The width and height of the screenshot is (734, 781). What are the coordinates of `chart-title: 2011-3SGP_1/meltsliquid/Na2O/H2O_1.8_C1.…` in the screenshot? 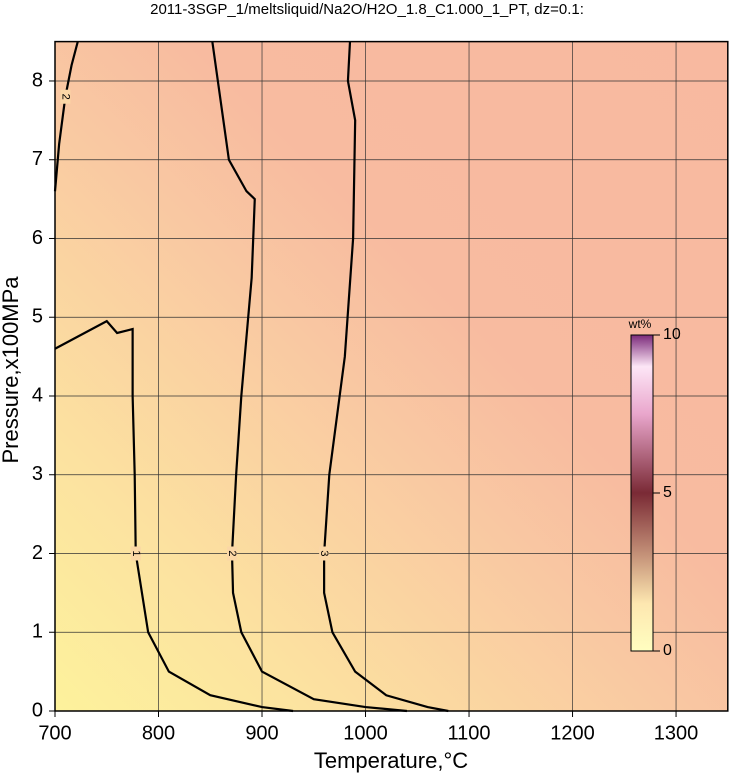 It's located at (367, 9).